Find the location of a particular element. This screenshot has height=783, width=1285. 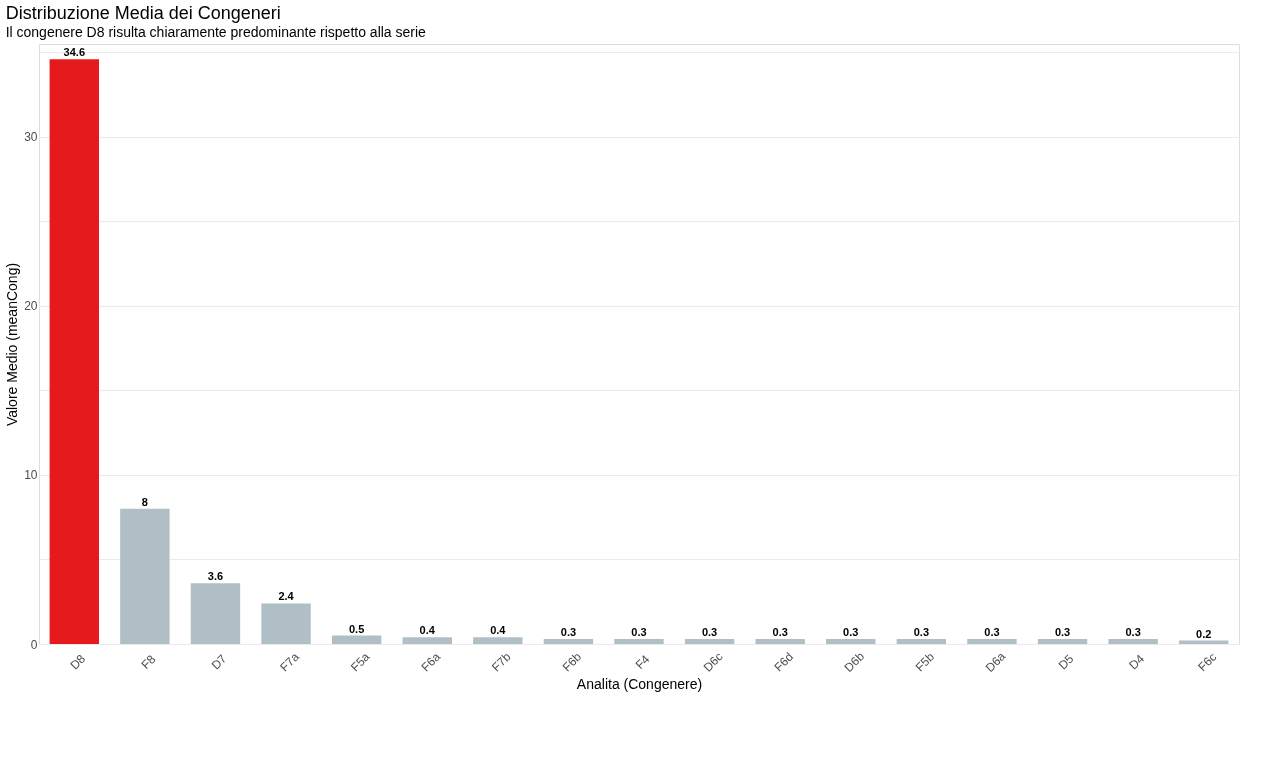

data-label: 34.6 is located at coordinates (74, 52).